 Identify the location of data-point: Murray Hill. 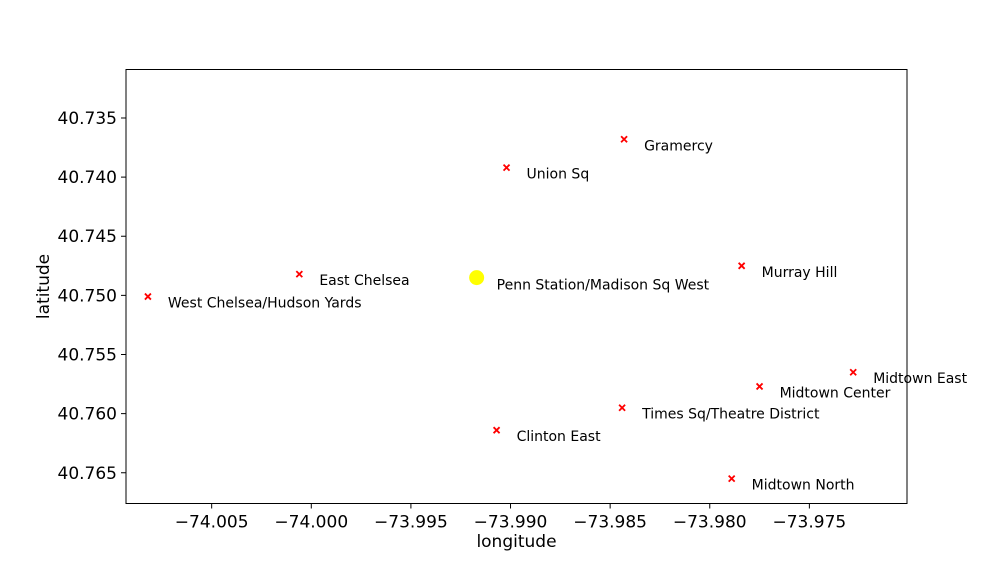
(787, 271).